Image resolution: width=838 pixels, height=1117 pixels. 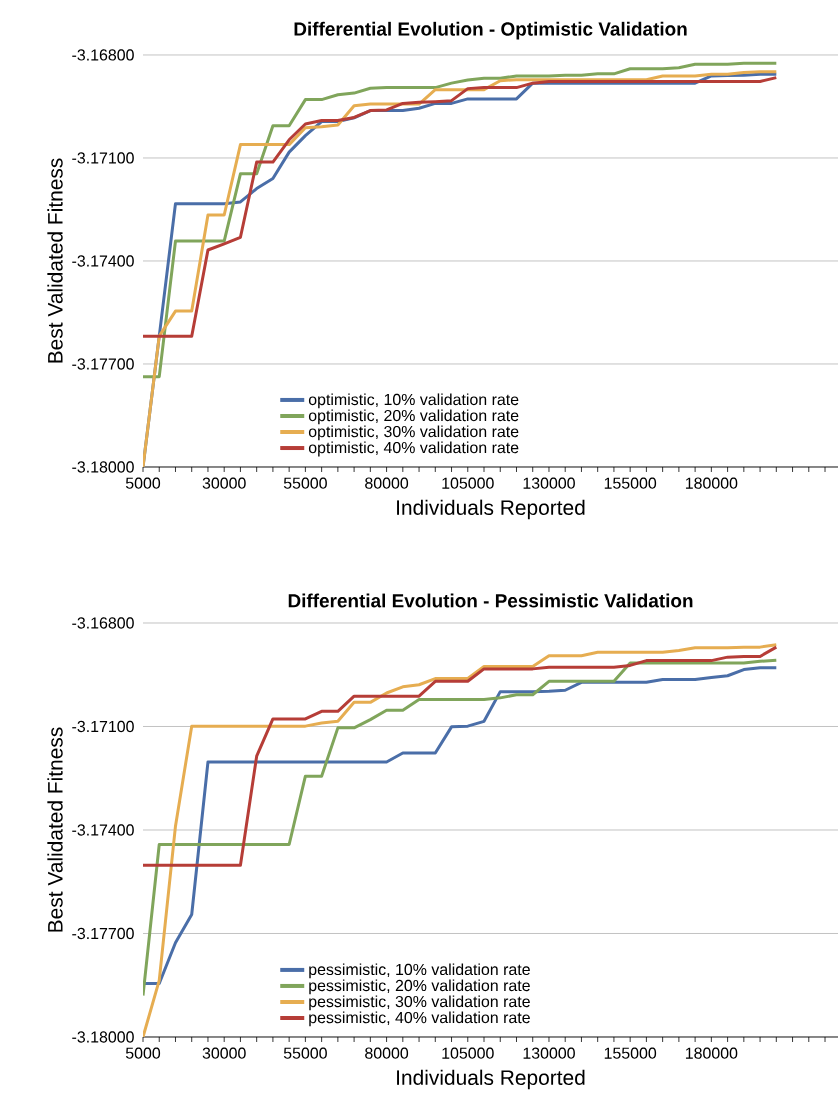 I want to click on legend-label: pessimistic, 20% validation rate, so click(x=419, y=987).